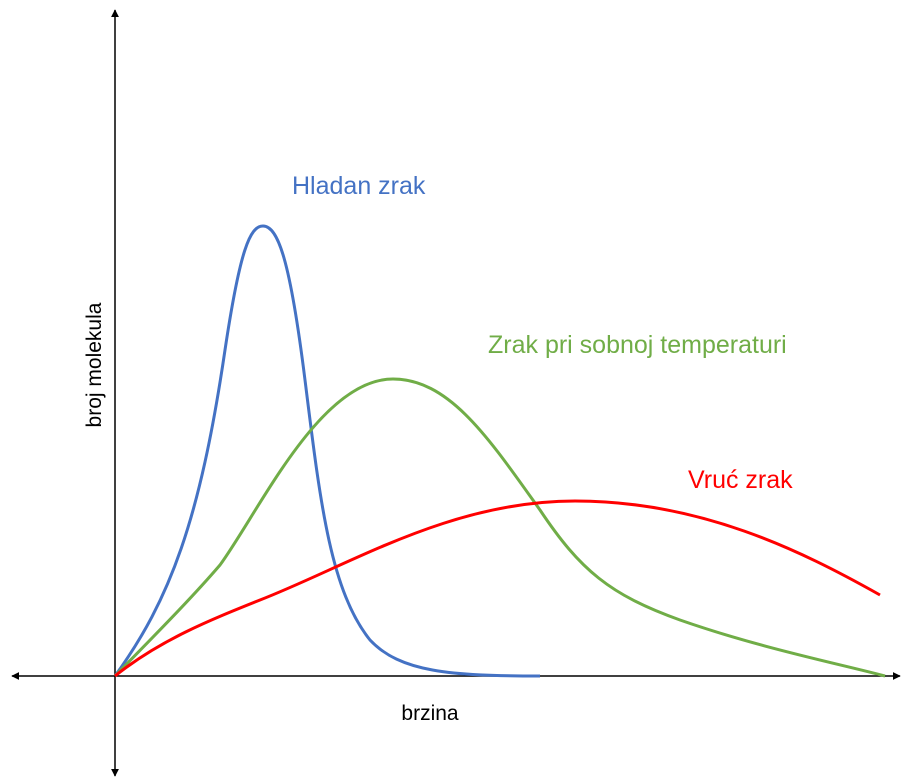 Image resolution: width=905 pixels, height=784 pixels. What do you see at coordinates (740, 480) in the screenshot?
I see `hot-label: Vruć zrak` at bounding box center [740, 480].